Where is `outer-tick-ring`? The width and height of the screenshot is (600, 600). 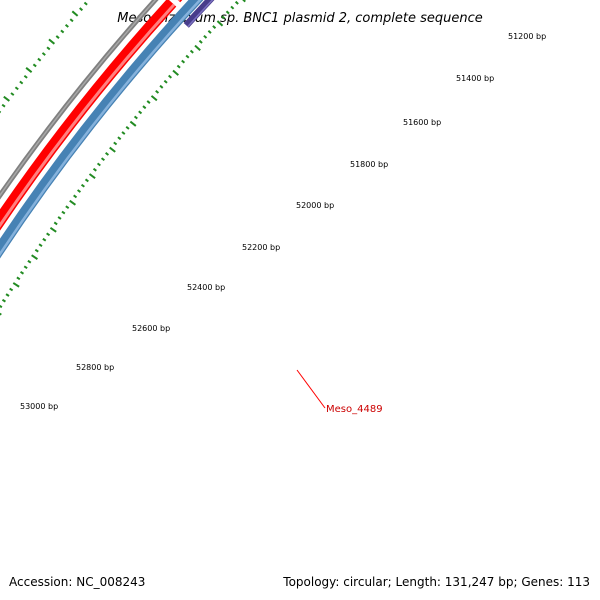
outer-tick-ring is located at coordinates (46, 57).